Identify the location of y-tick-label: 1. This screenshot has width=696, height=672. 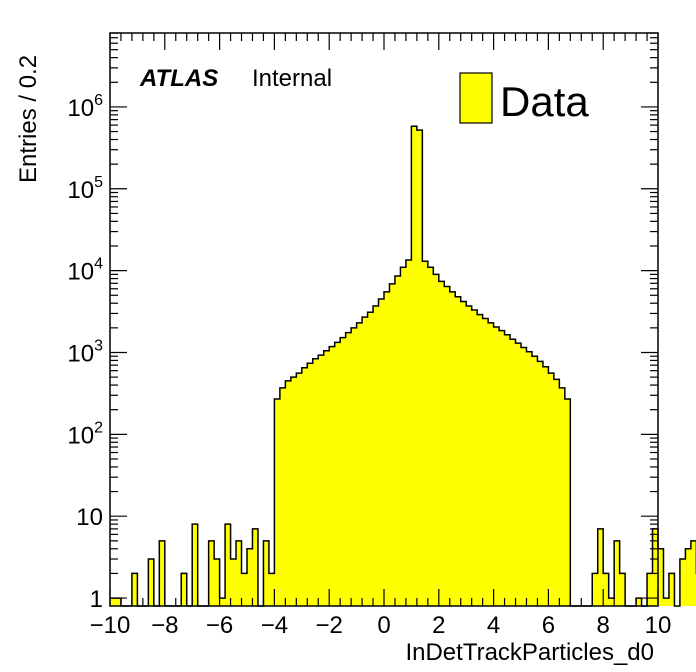
(96, 599).